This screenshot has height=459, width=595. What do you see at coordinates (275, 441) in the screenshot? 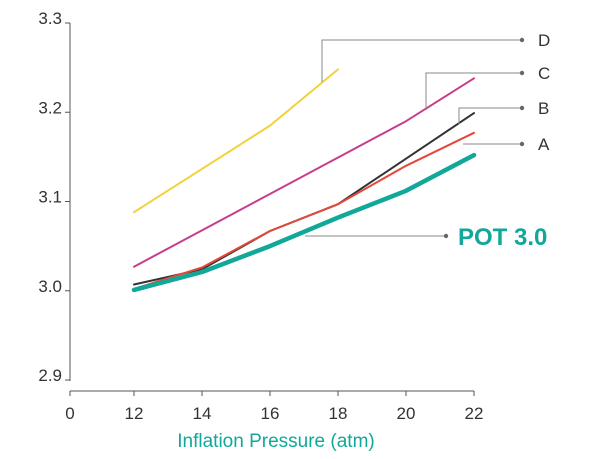
I see `x-axis-title: Inflation Pressure (atm)` at bounding box center [275, 441].